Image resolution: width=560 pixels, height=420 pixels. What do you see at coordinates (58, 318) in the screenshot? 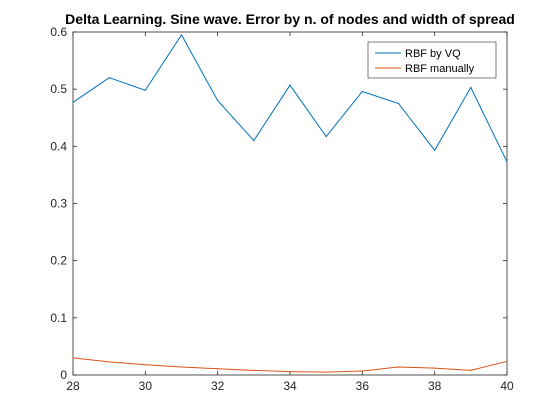
I see `y-tick-label: 0.1` at bounding box center [58, 318].